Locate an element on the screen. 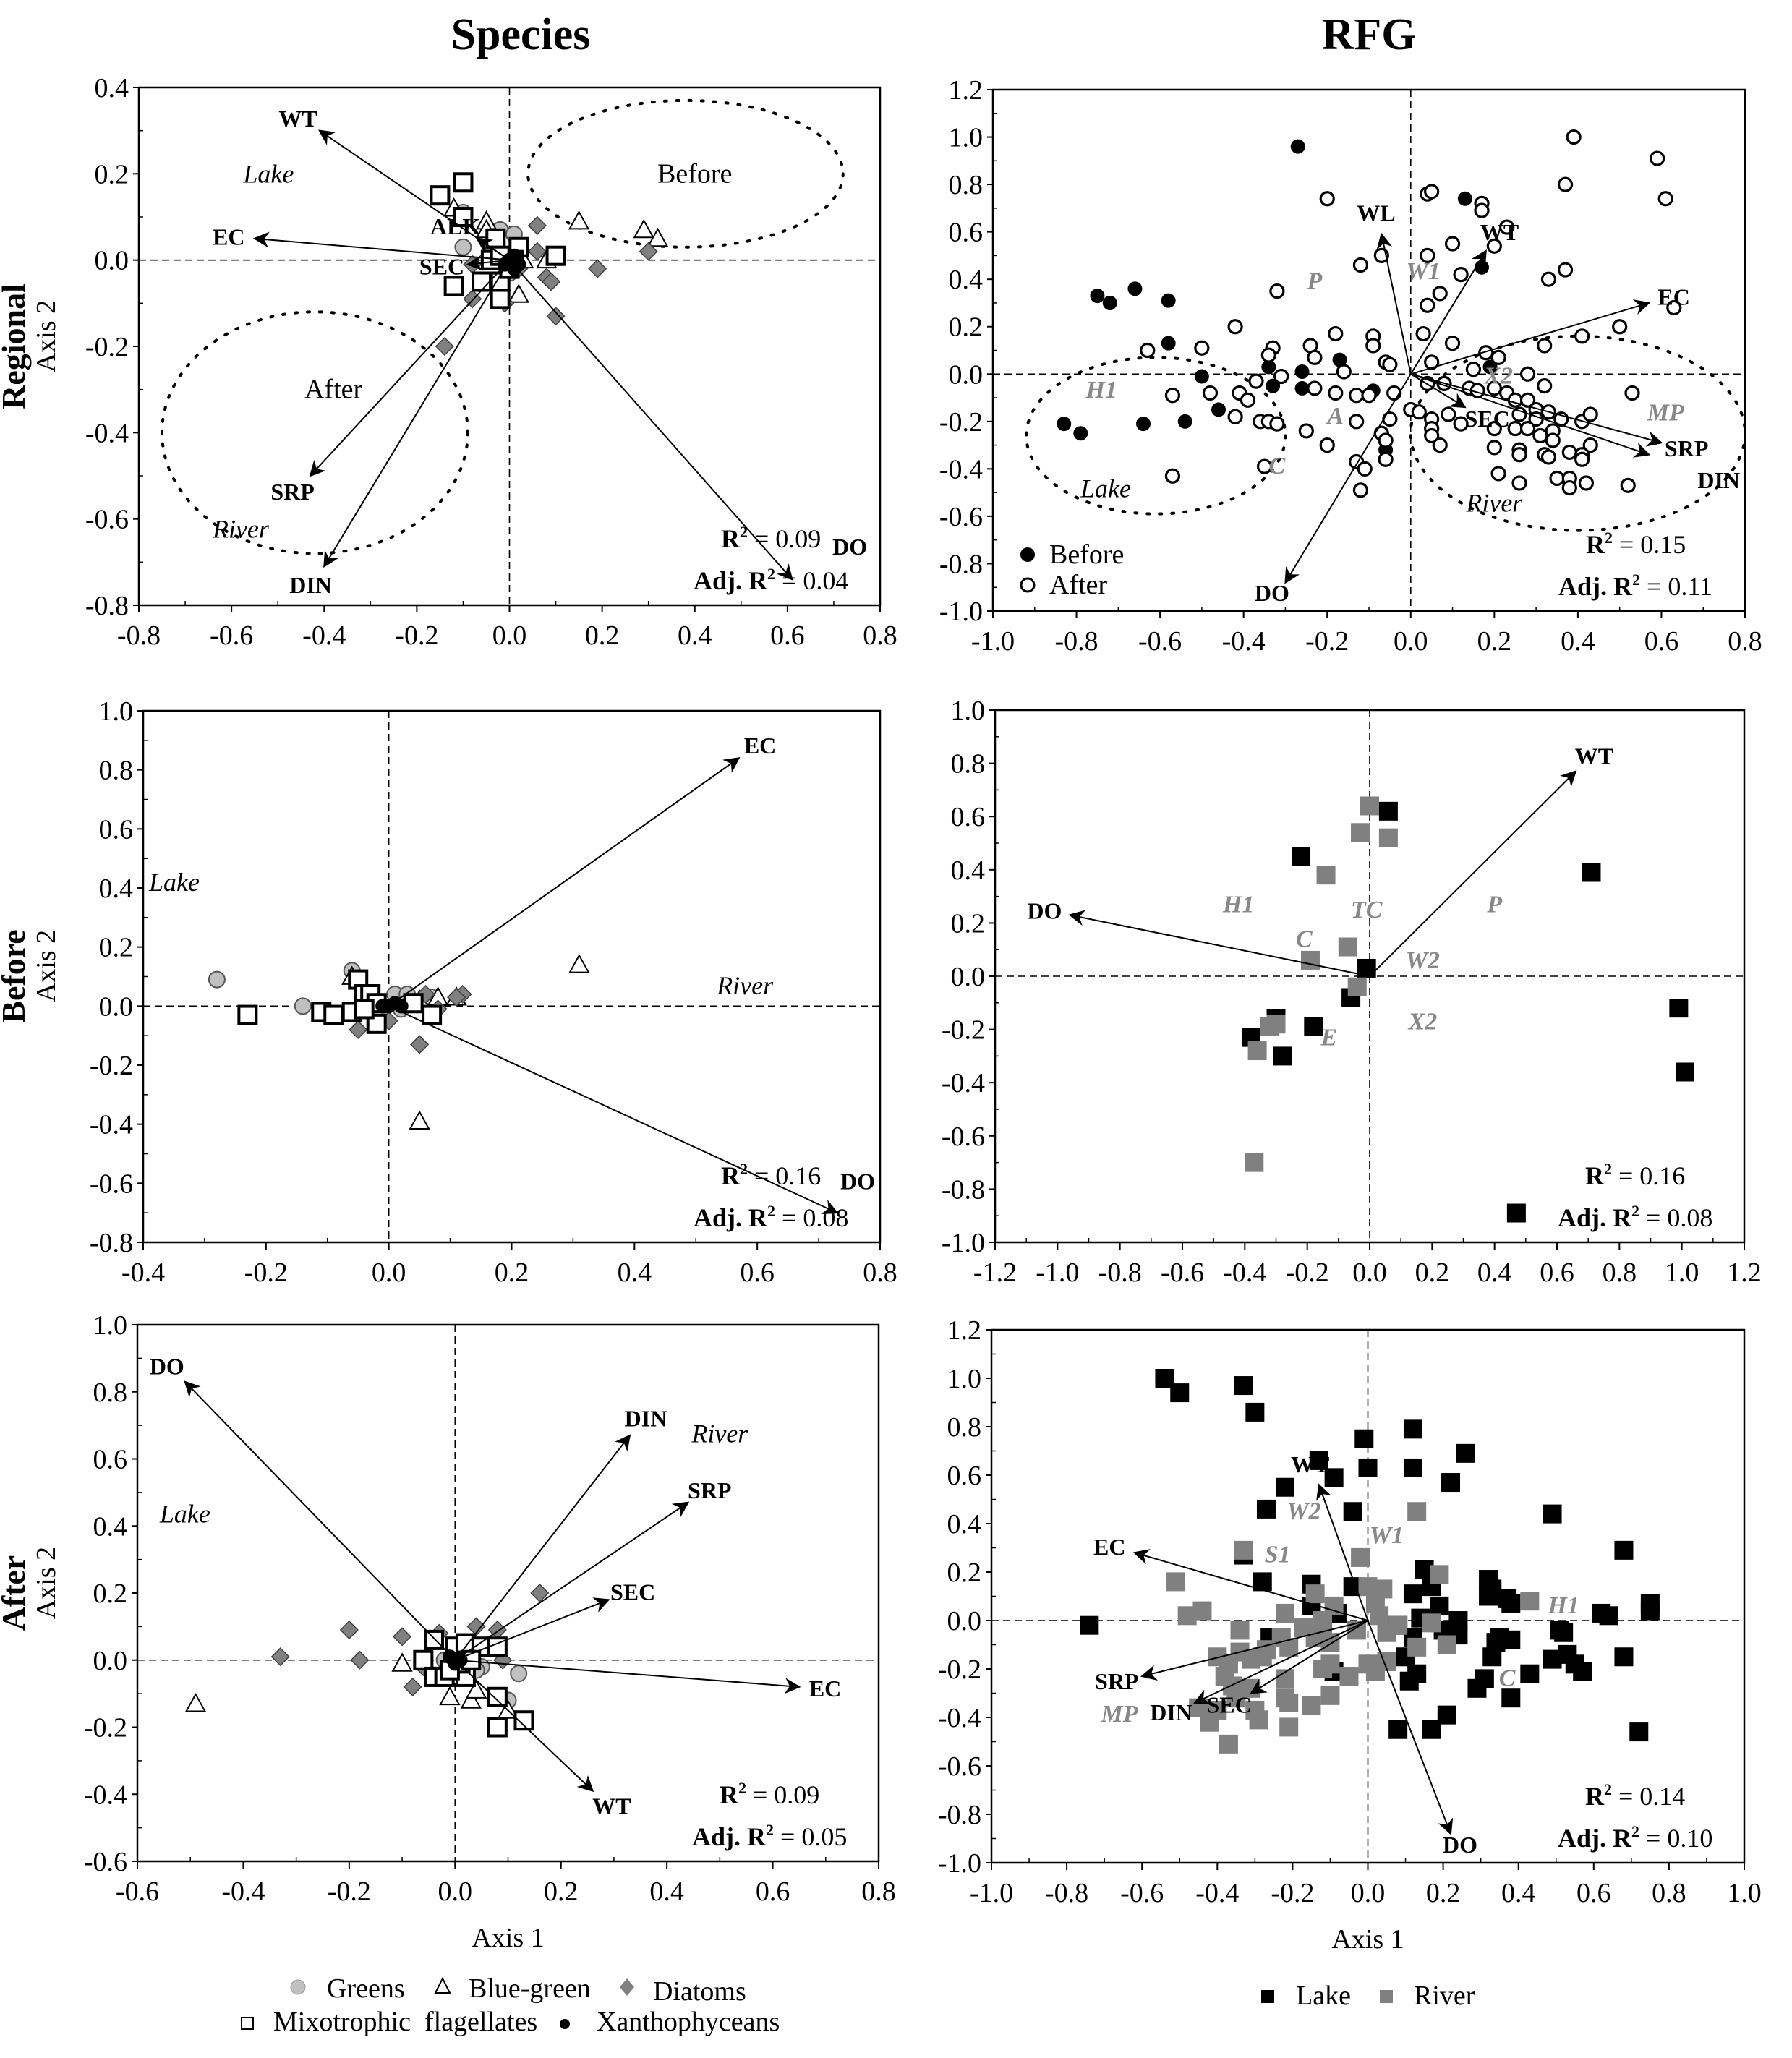  r-squared: R2 = 0.14 is located at coordinates (1635, 1795).